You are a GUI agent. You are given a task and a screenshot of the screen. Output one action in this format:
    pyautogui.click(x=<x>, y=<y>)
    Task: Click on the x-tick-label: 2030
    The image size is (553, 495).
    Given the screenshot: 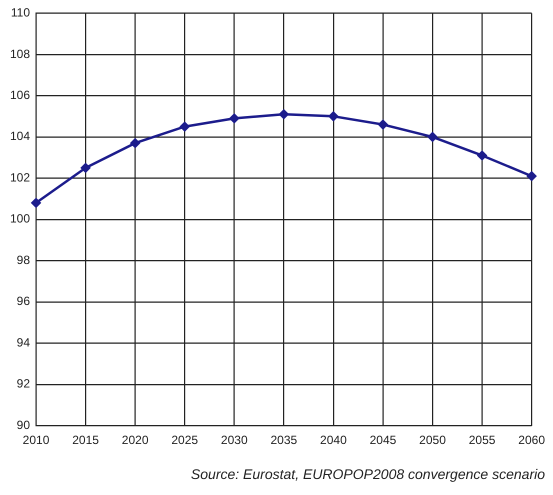 What is the action you would take?
    pyautogui.click(x=234, y=440)
    